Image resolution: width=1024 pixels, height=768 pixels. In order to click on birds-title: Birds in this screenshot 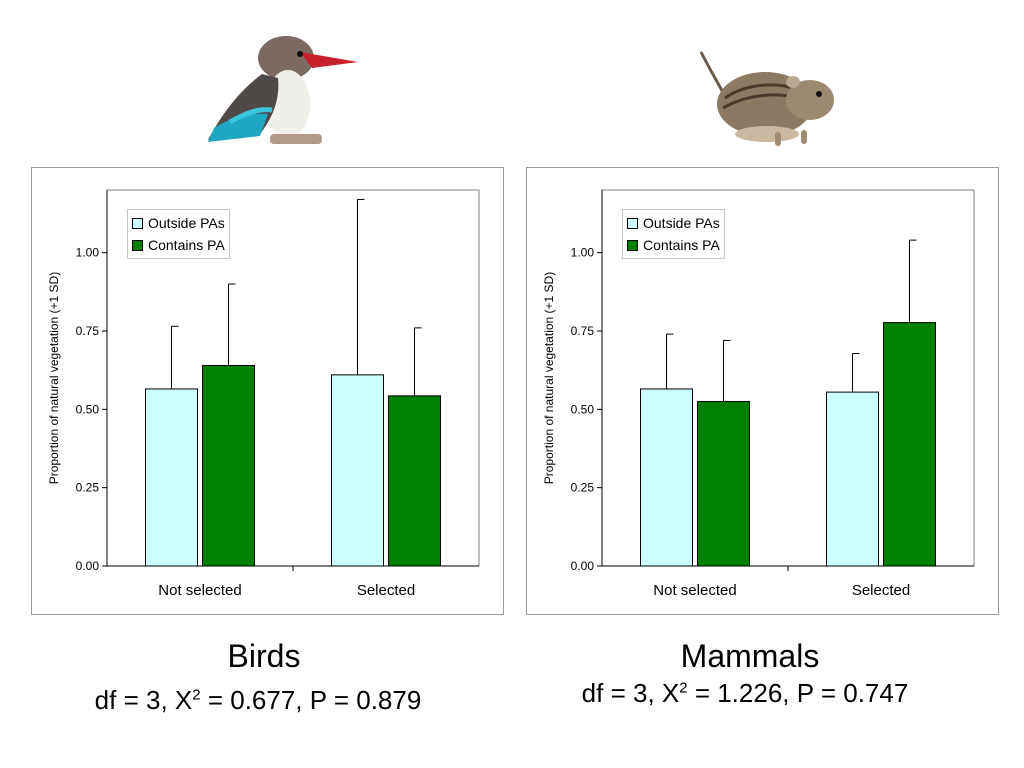, I will do `click(264, 656)`.